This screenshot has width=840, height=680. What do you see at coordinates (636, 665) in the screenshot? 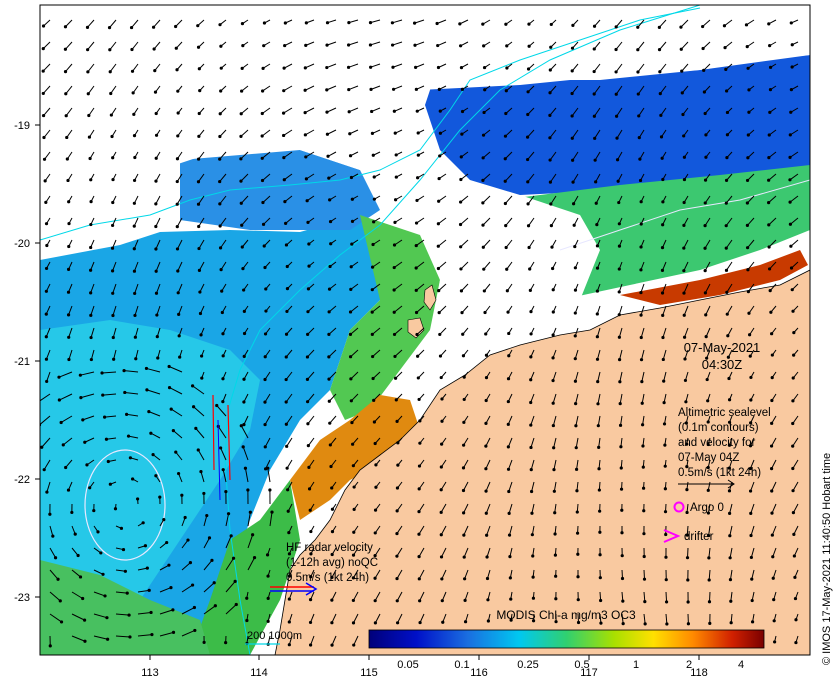
I see `colorbar-tick-label: 1` at bounding box center [636, 665].